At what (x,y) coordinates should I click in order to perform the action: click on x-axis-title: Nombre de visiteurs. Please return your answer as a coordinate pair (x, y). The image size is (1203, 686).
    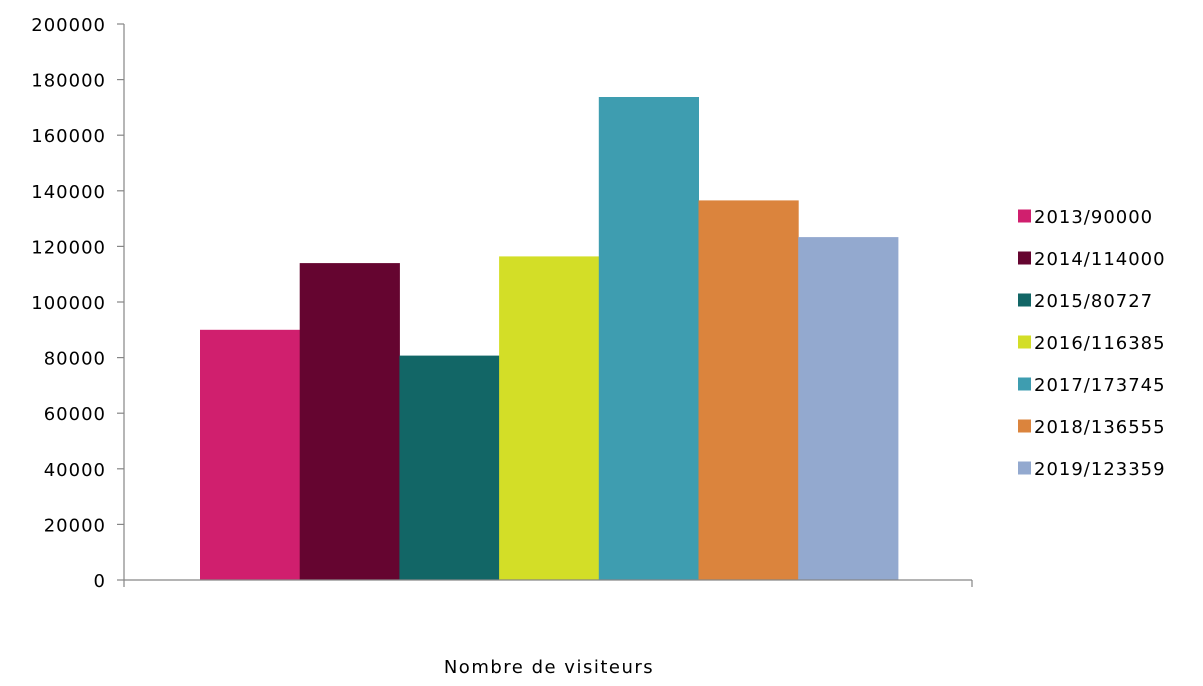
    Looking at the image, I should click on (549, 667).